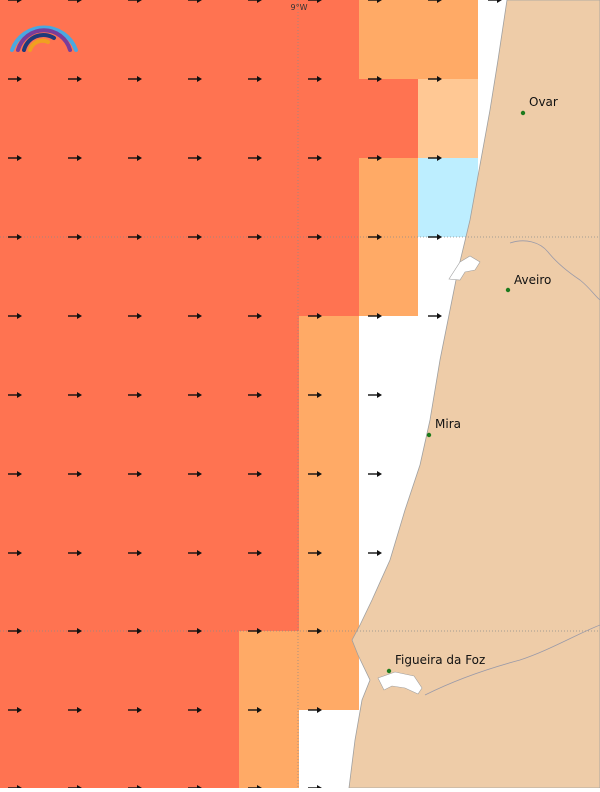 The height and width of the screenshot is (792, 600). What do you see at coordinates (464, 268) in the screenshot?
I see `aveiro-lagoon` at bounding box center [464, 268].